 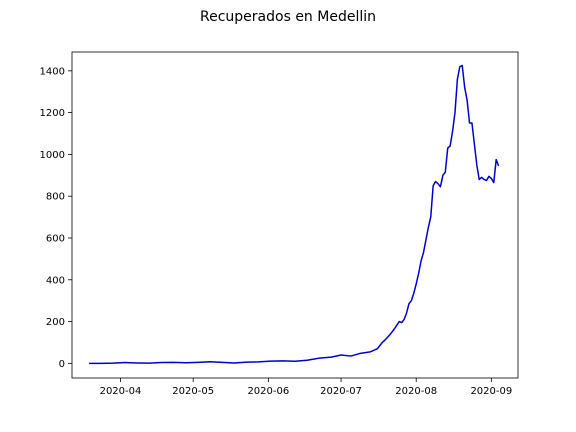 What do you see at coordinates (288, 17) in the screenshot?
I see `chart-title: Recuperados en Medellin` at bounding box center [288, 17].